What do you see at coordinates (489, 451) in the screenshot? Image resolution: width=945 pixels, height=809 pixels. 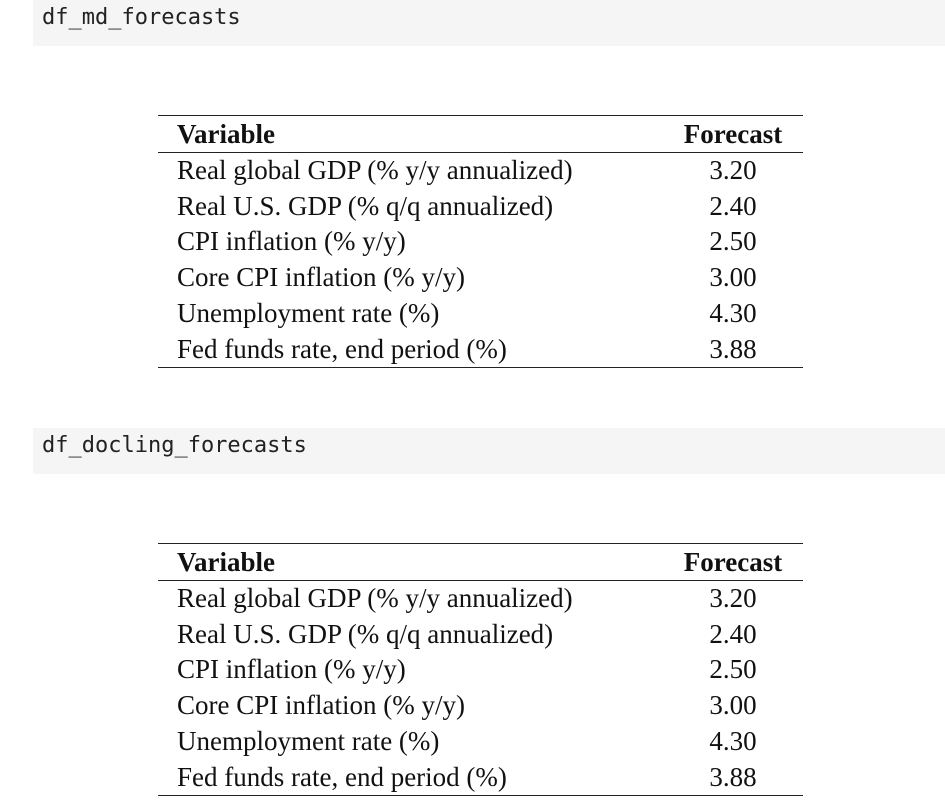 I see `code-cell-docling-forecasts: df_docling_forecasts` at bounding box center [489, 451].